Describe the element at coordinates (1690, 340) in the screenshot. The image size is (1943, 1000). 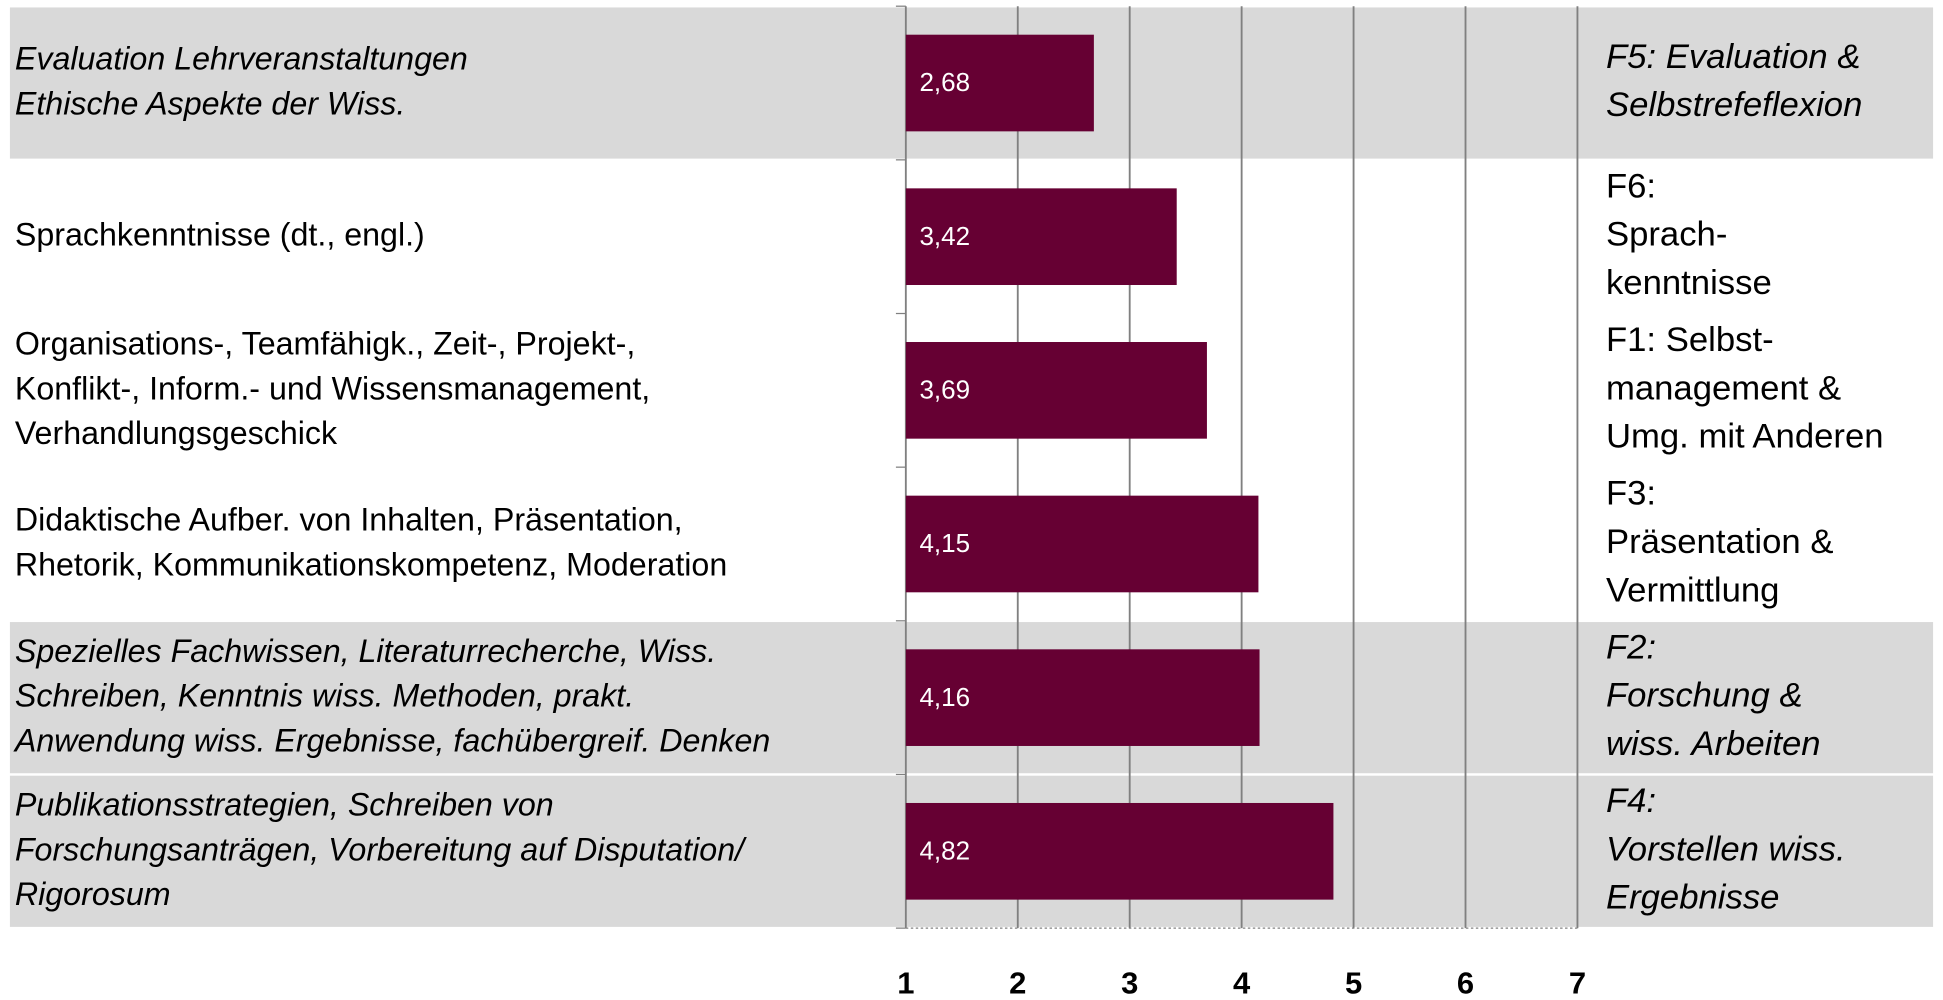
I see `group-label-line: F1: Selbst-` at that location.